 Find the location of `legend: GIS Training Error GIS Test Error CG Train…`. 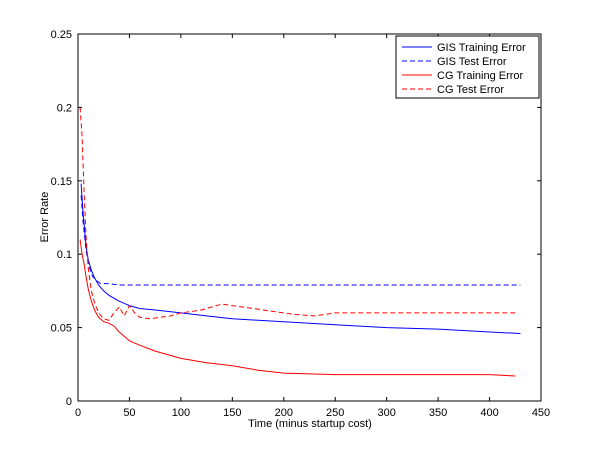

legend: GIS Training Error GIS Test Error CG Train… is located at coordinates (467, 67).